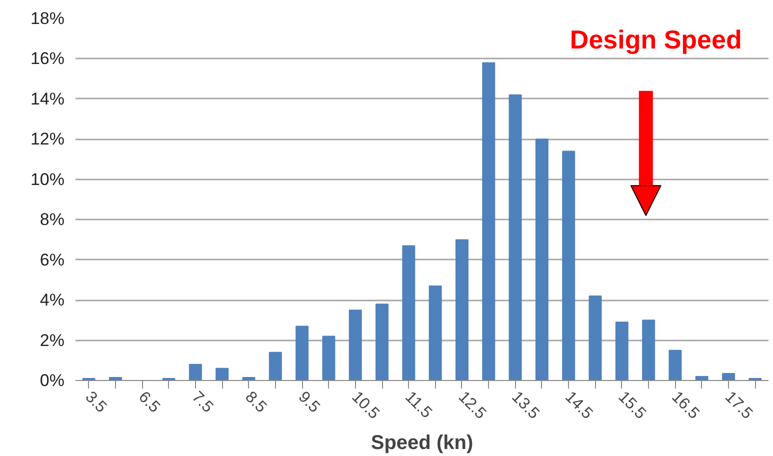 This screenshot has height=456, width=773. Describe the element at coordinates (52, 220) in the screenshot. I see `y-tick-label: 8%` at that location.